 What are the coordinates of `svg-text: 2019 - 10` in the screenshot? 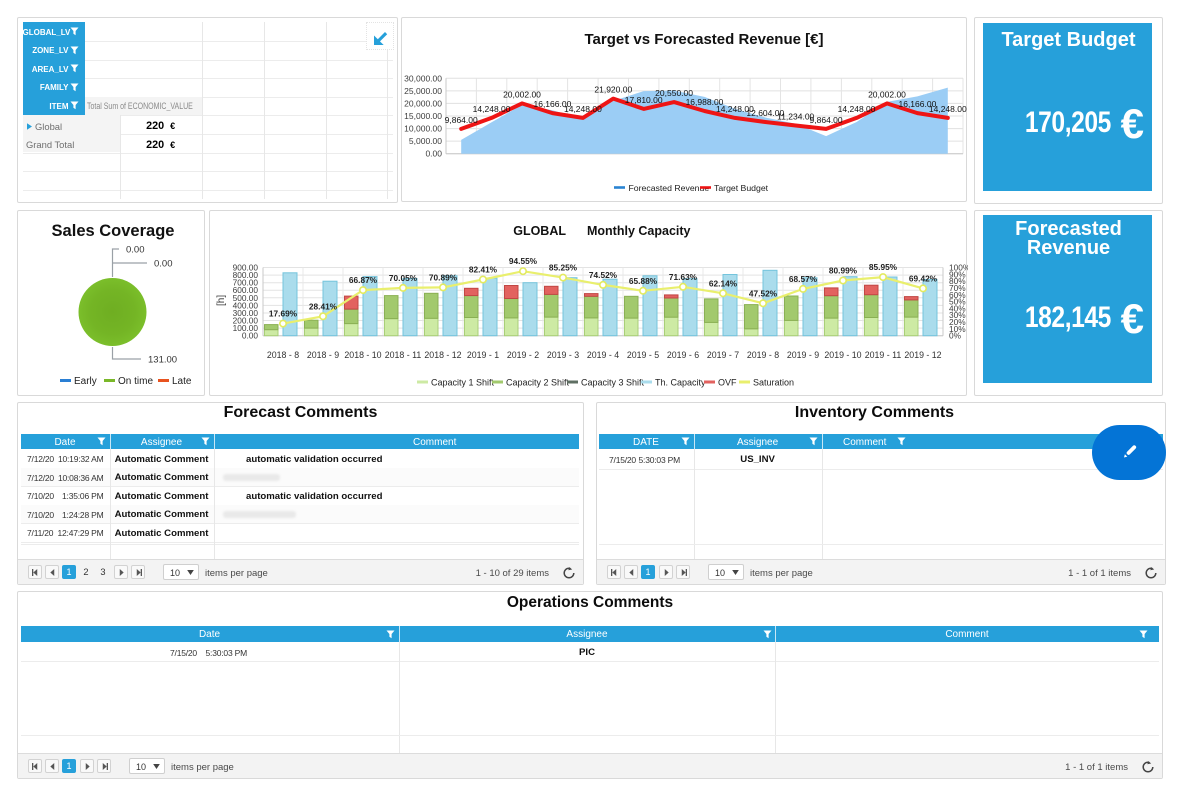 It's located at (842, 355).